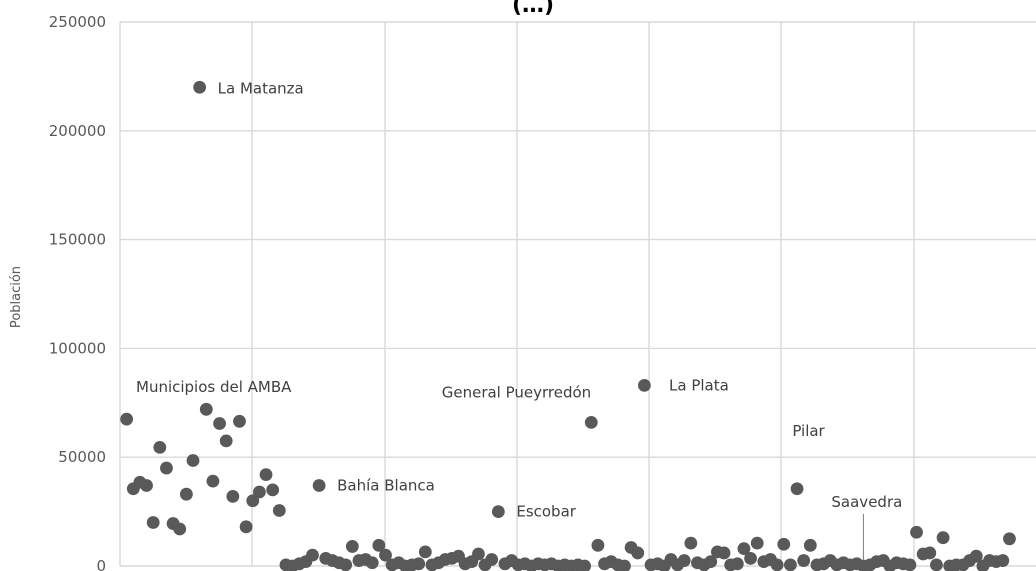  I want to click on y-tick-label: 50000, so click(82, 457).